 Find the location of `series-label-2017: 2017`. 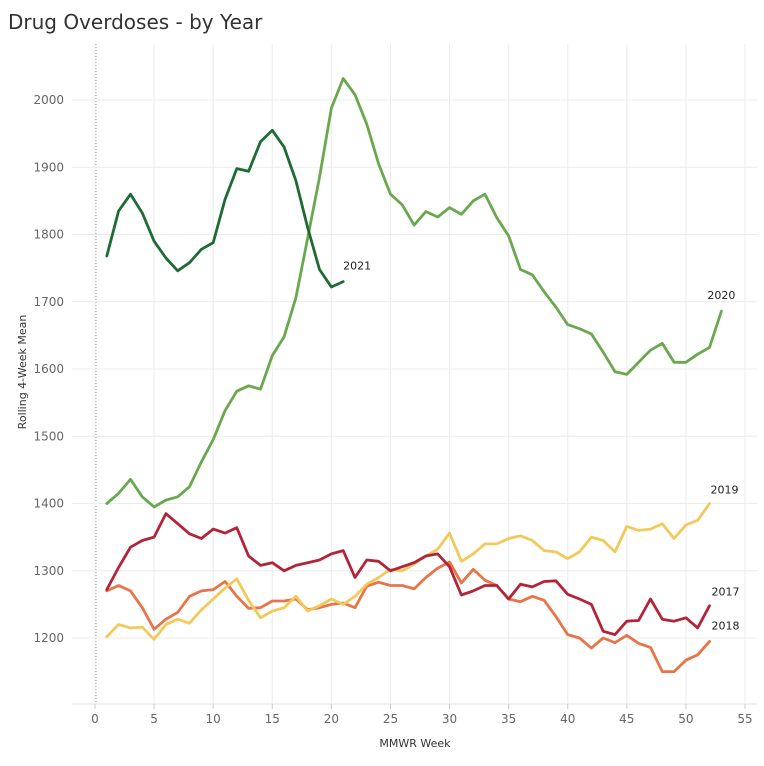

series-label-2017: 2017 is located at coordinates (726, 592).